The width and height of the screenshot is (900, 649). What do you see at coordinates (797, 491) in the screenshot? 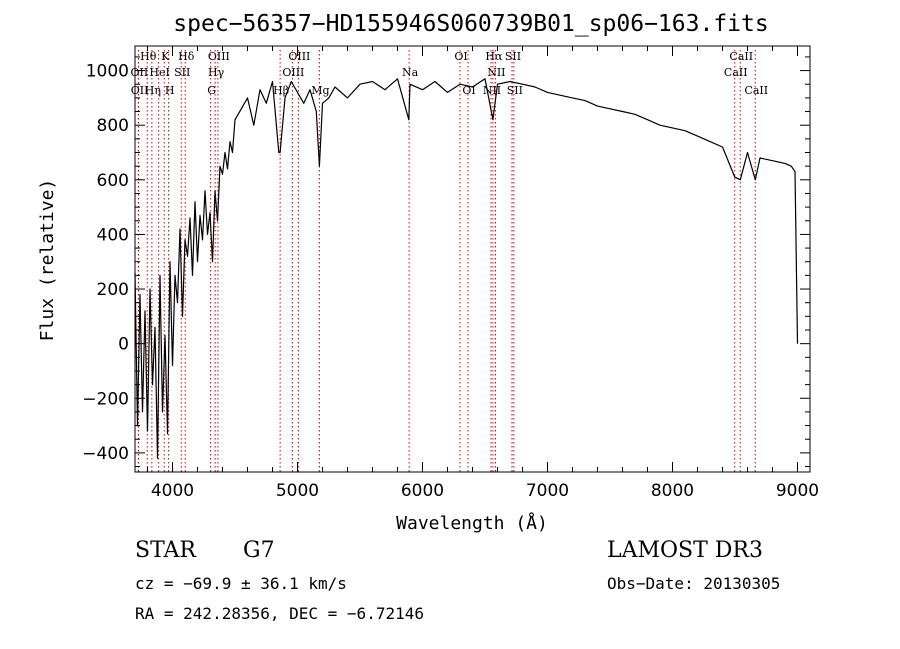
I see `x-tick-label: 9000` at bounding box center [797, 491].